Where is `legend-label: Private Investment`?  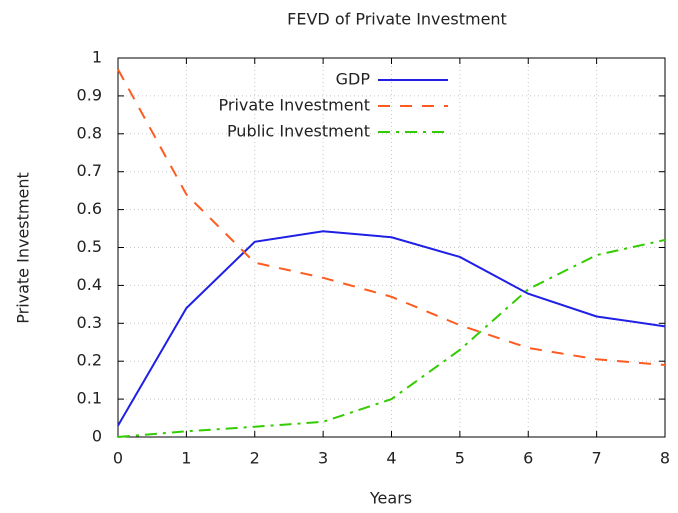
legend-label: Private Investment is located at coordinates (295, 105).